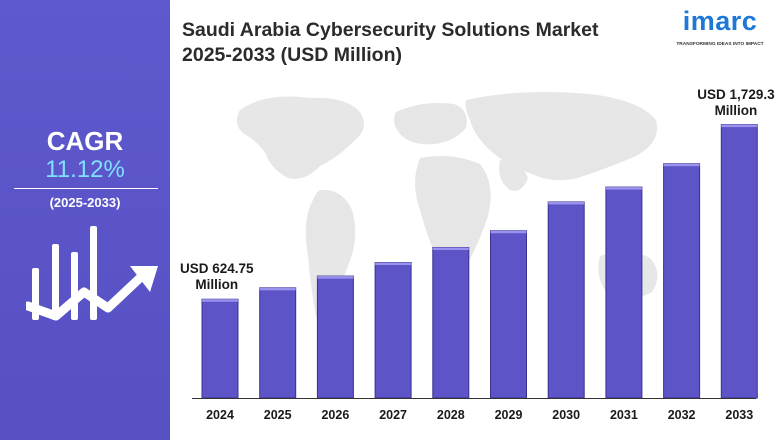  I want to click on callout-start-line1: USD 624.75, so click(217, 269).